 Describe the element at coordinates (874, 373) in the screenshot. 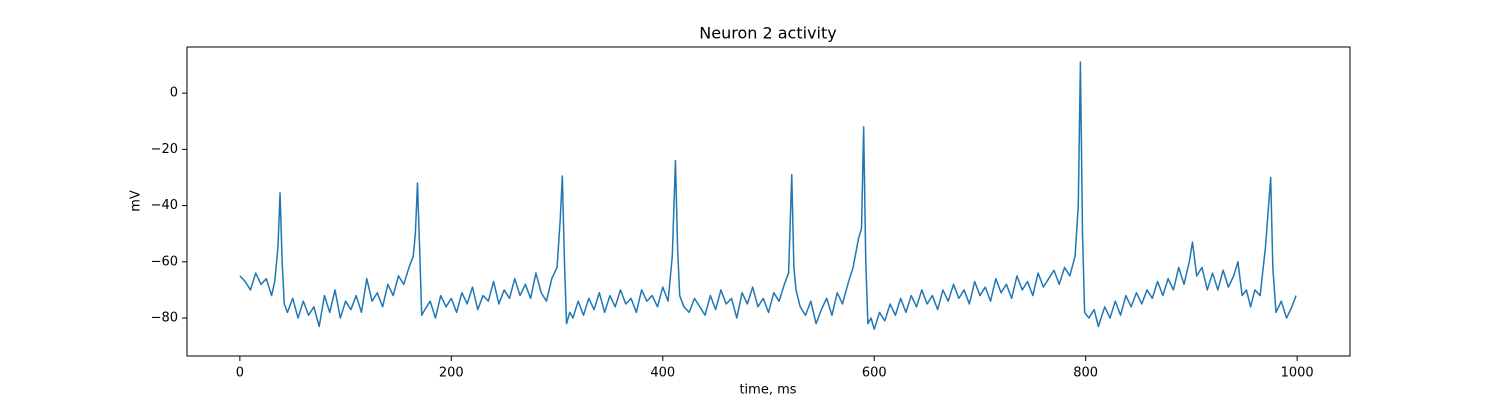

I see `x-tick-label: 600` at that location.